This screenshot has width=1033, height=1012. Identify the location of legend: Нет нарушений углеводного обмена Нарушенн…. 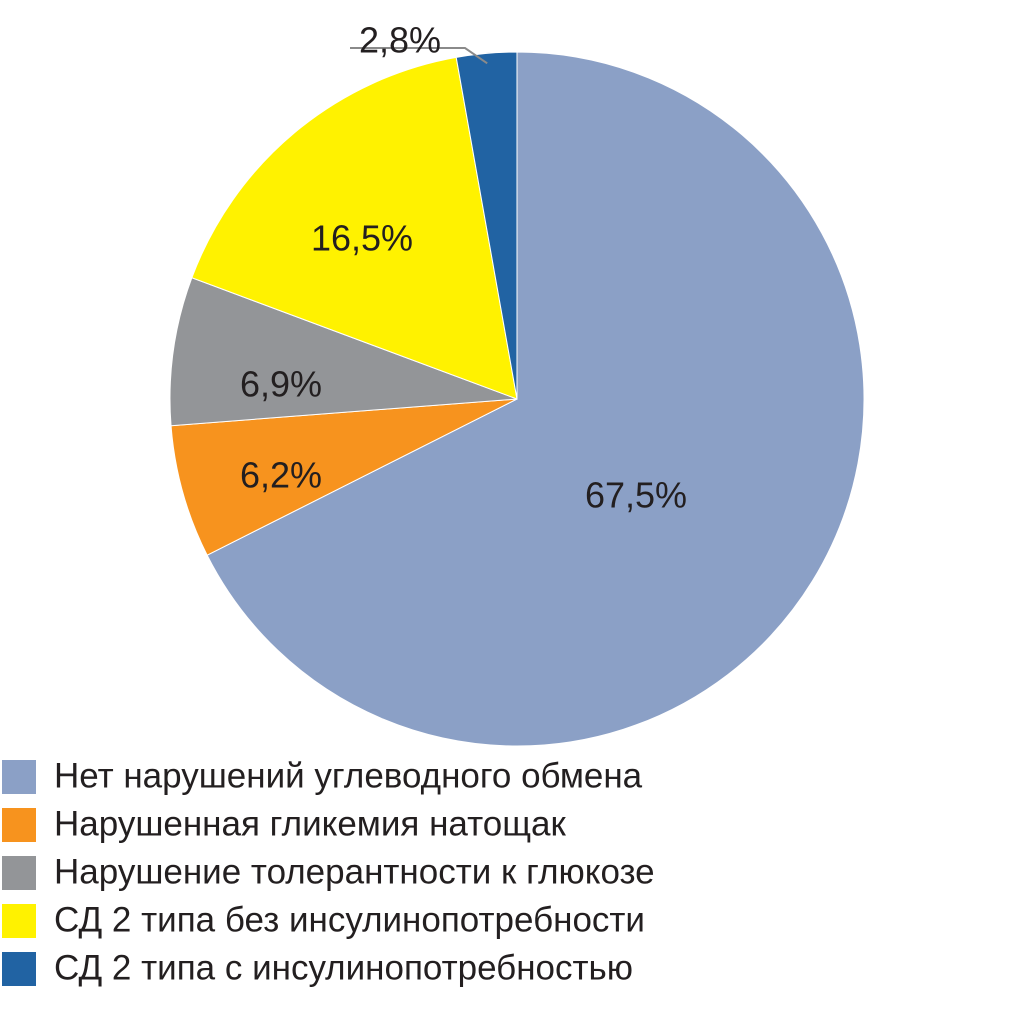
(328, 871).